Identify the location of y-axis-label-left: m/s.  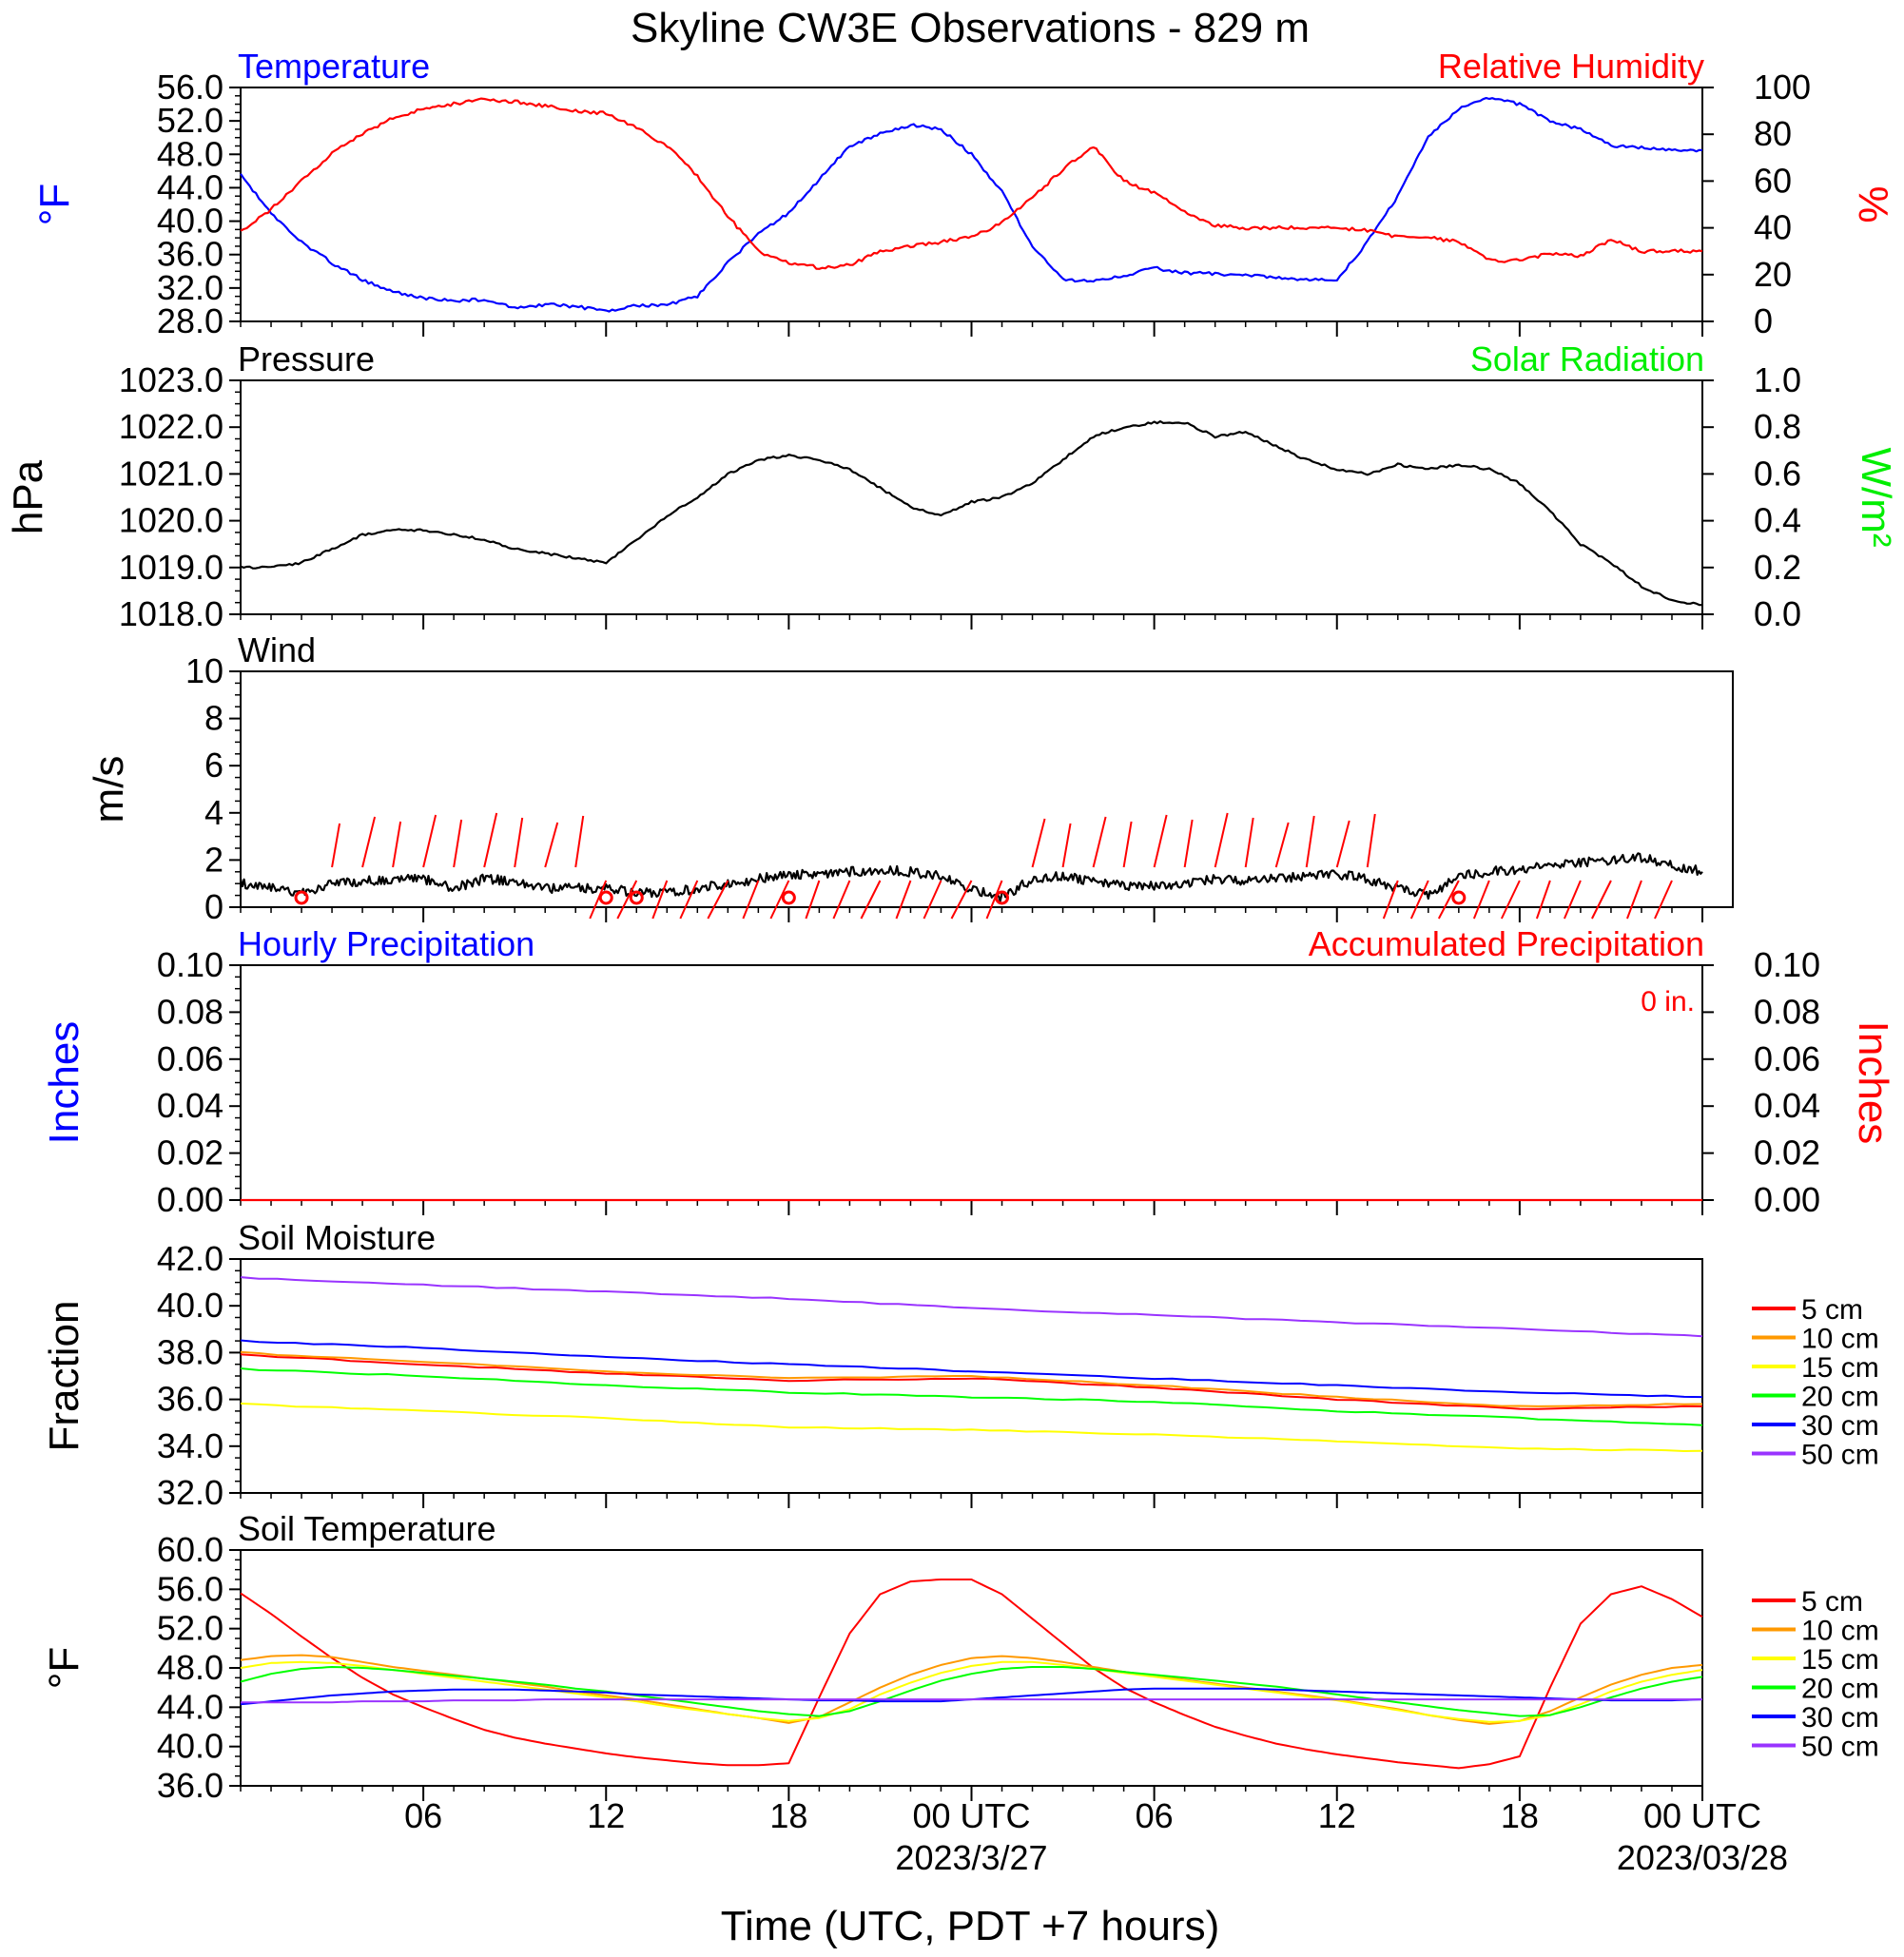
(109, 789).